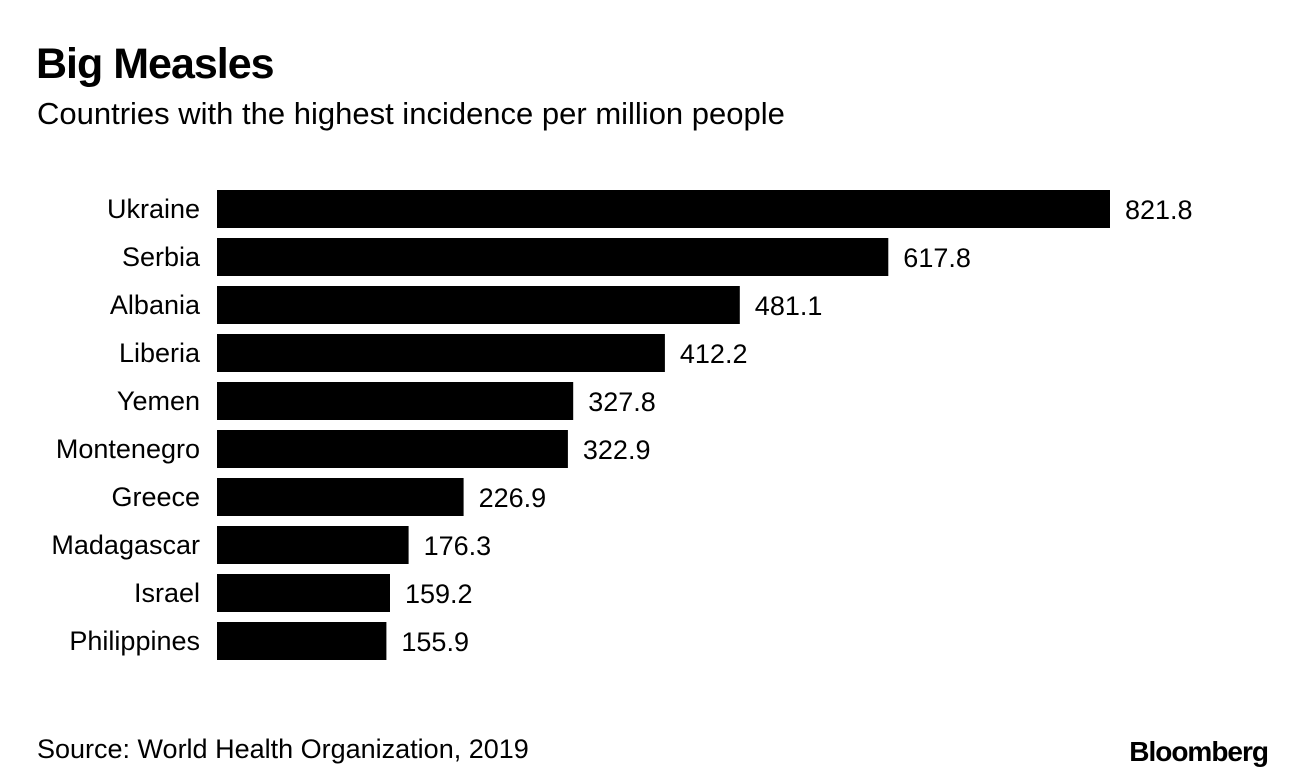 The height and width of the screenshot is (782, 1296). I want to click on bar-madagascar, so click(313, 545).